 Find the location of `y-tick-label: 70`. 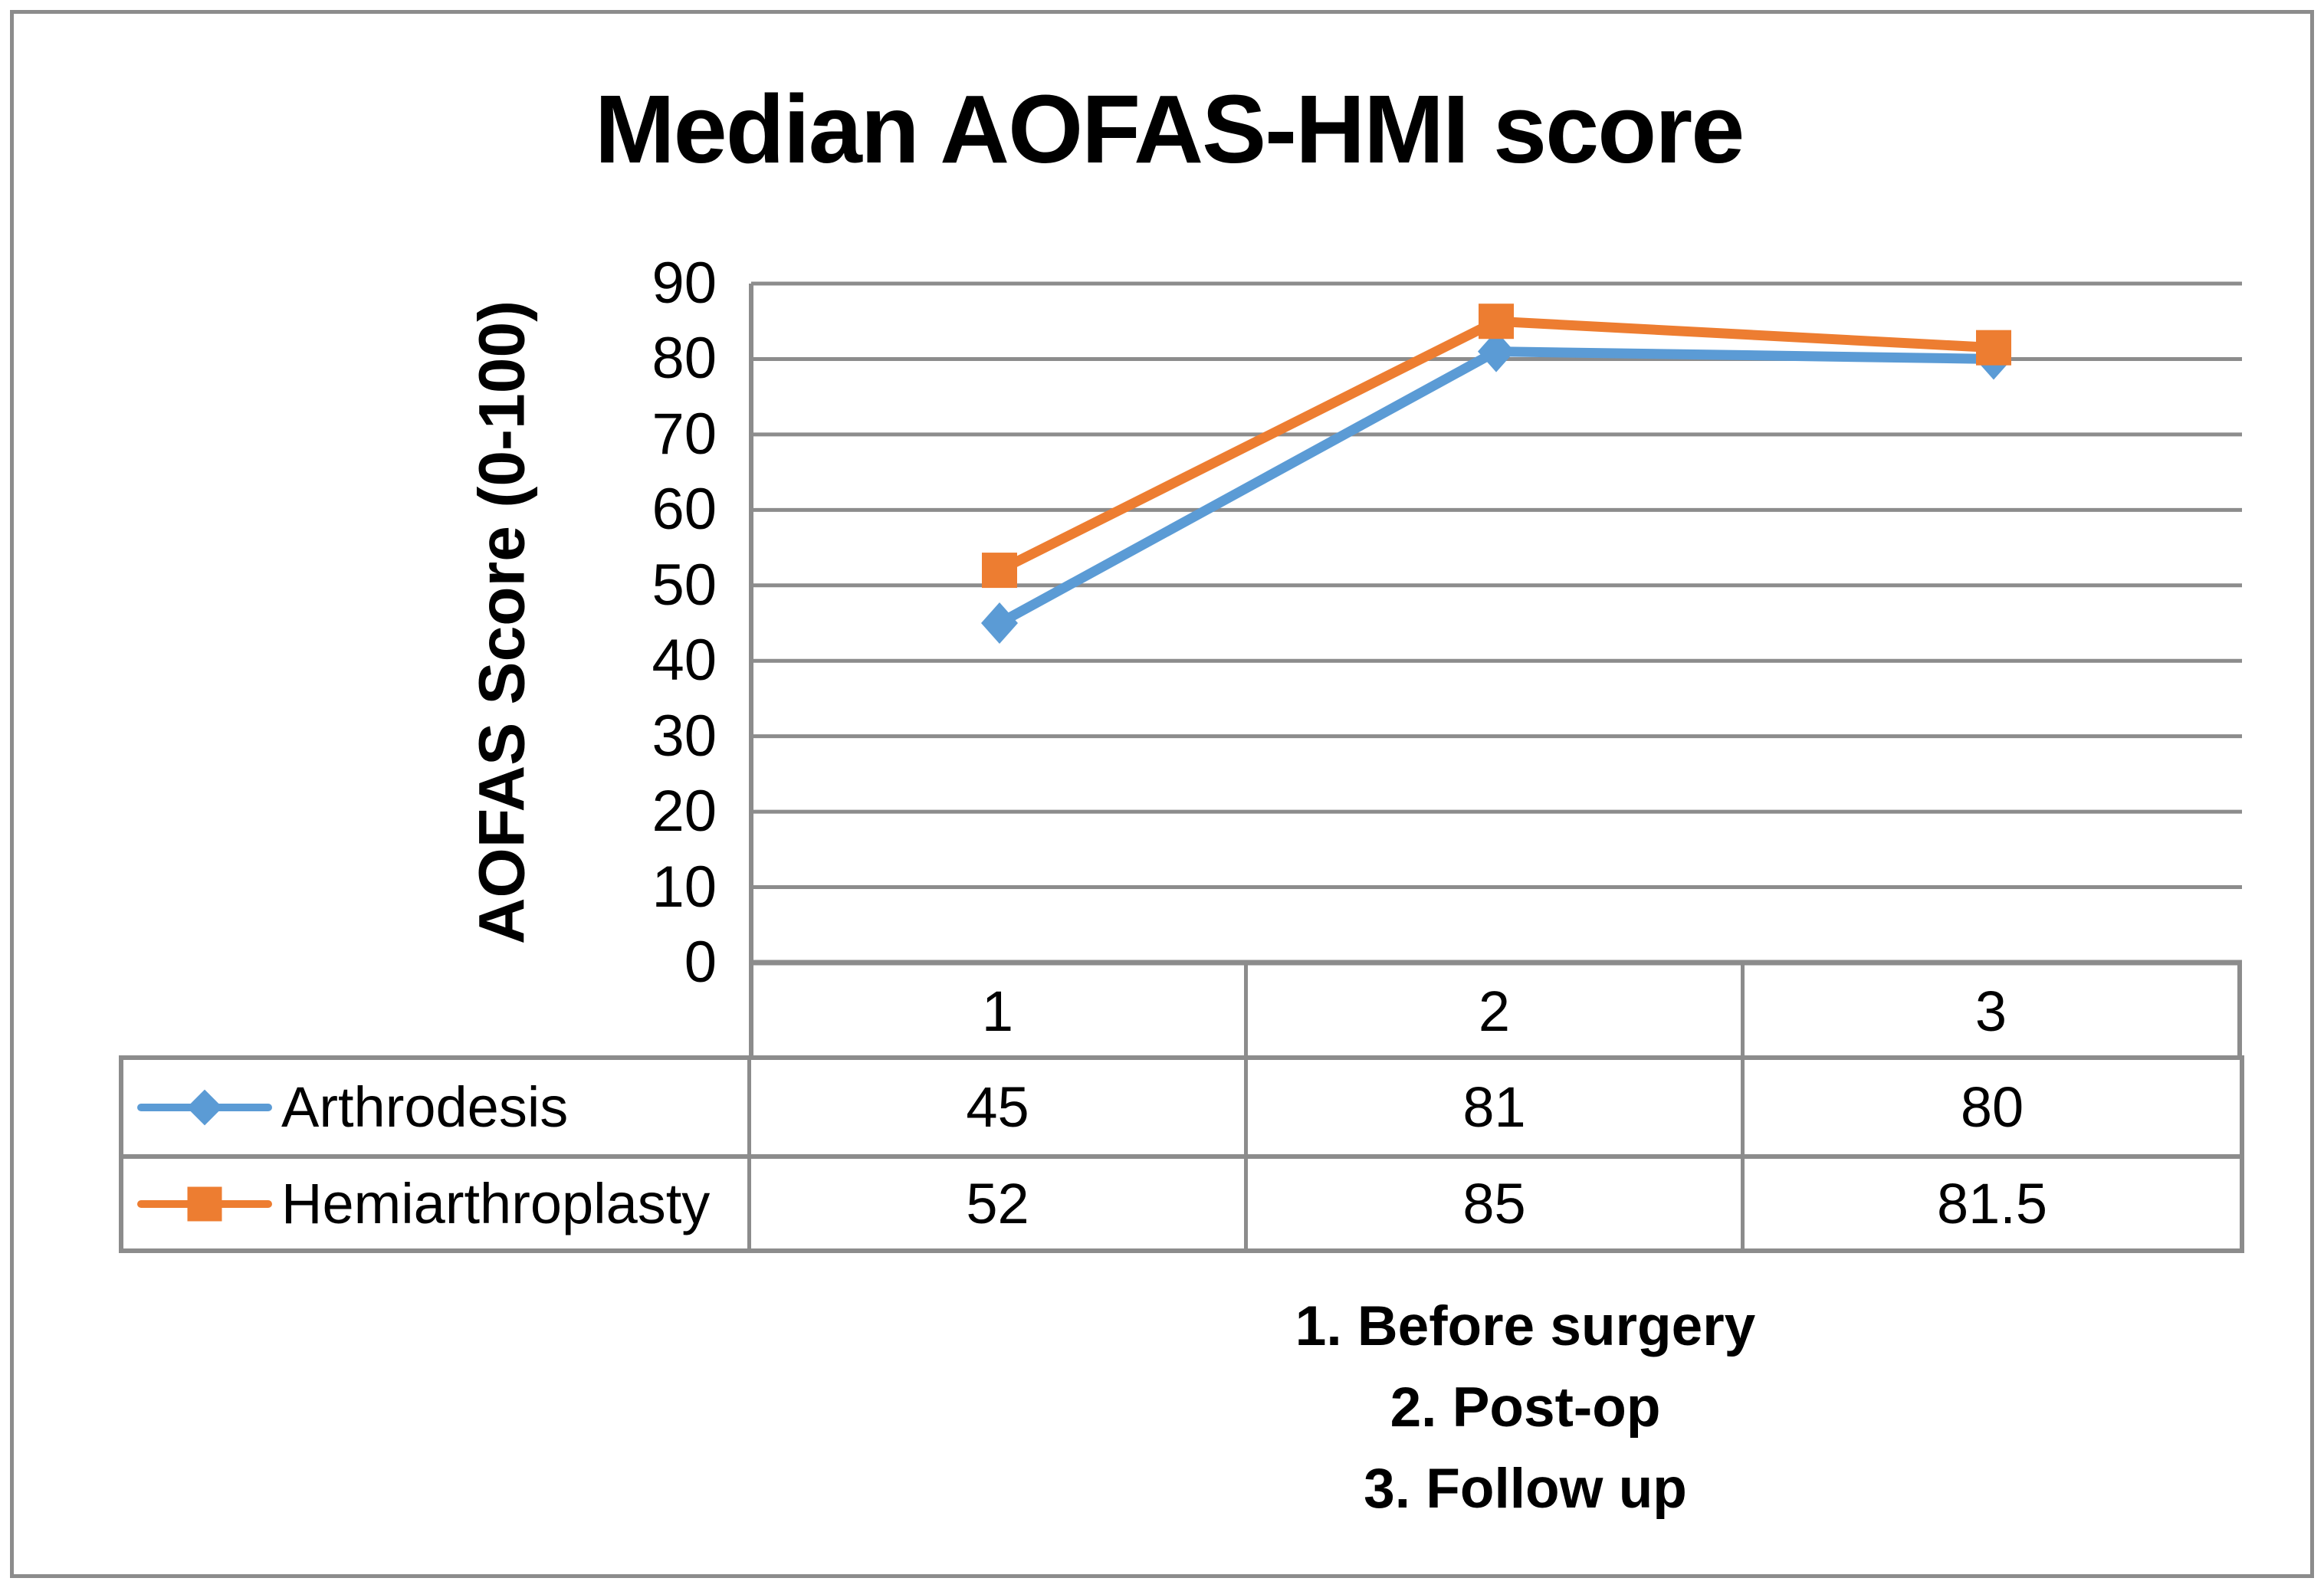

y-tick-label: 70 is located at coordinates (684, 434).